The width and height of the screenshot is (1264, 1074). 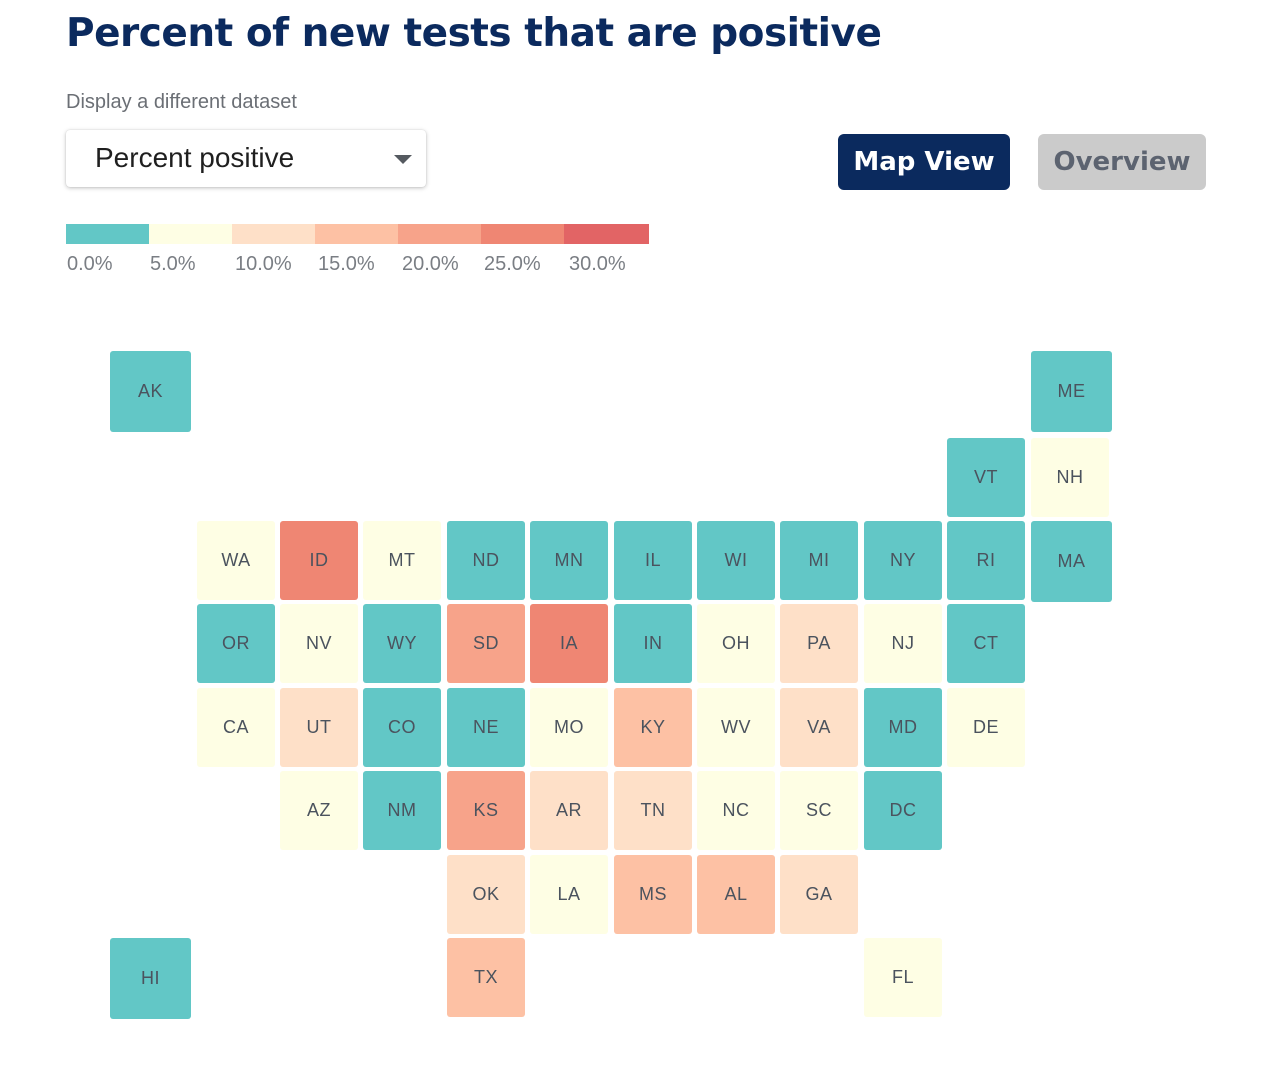 I want to click on state-tile-wi: WI, so click(x=736, y=560).